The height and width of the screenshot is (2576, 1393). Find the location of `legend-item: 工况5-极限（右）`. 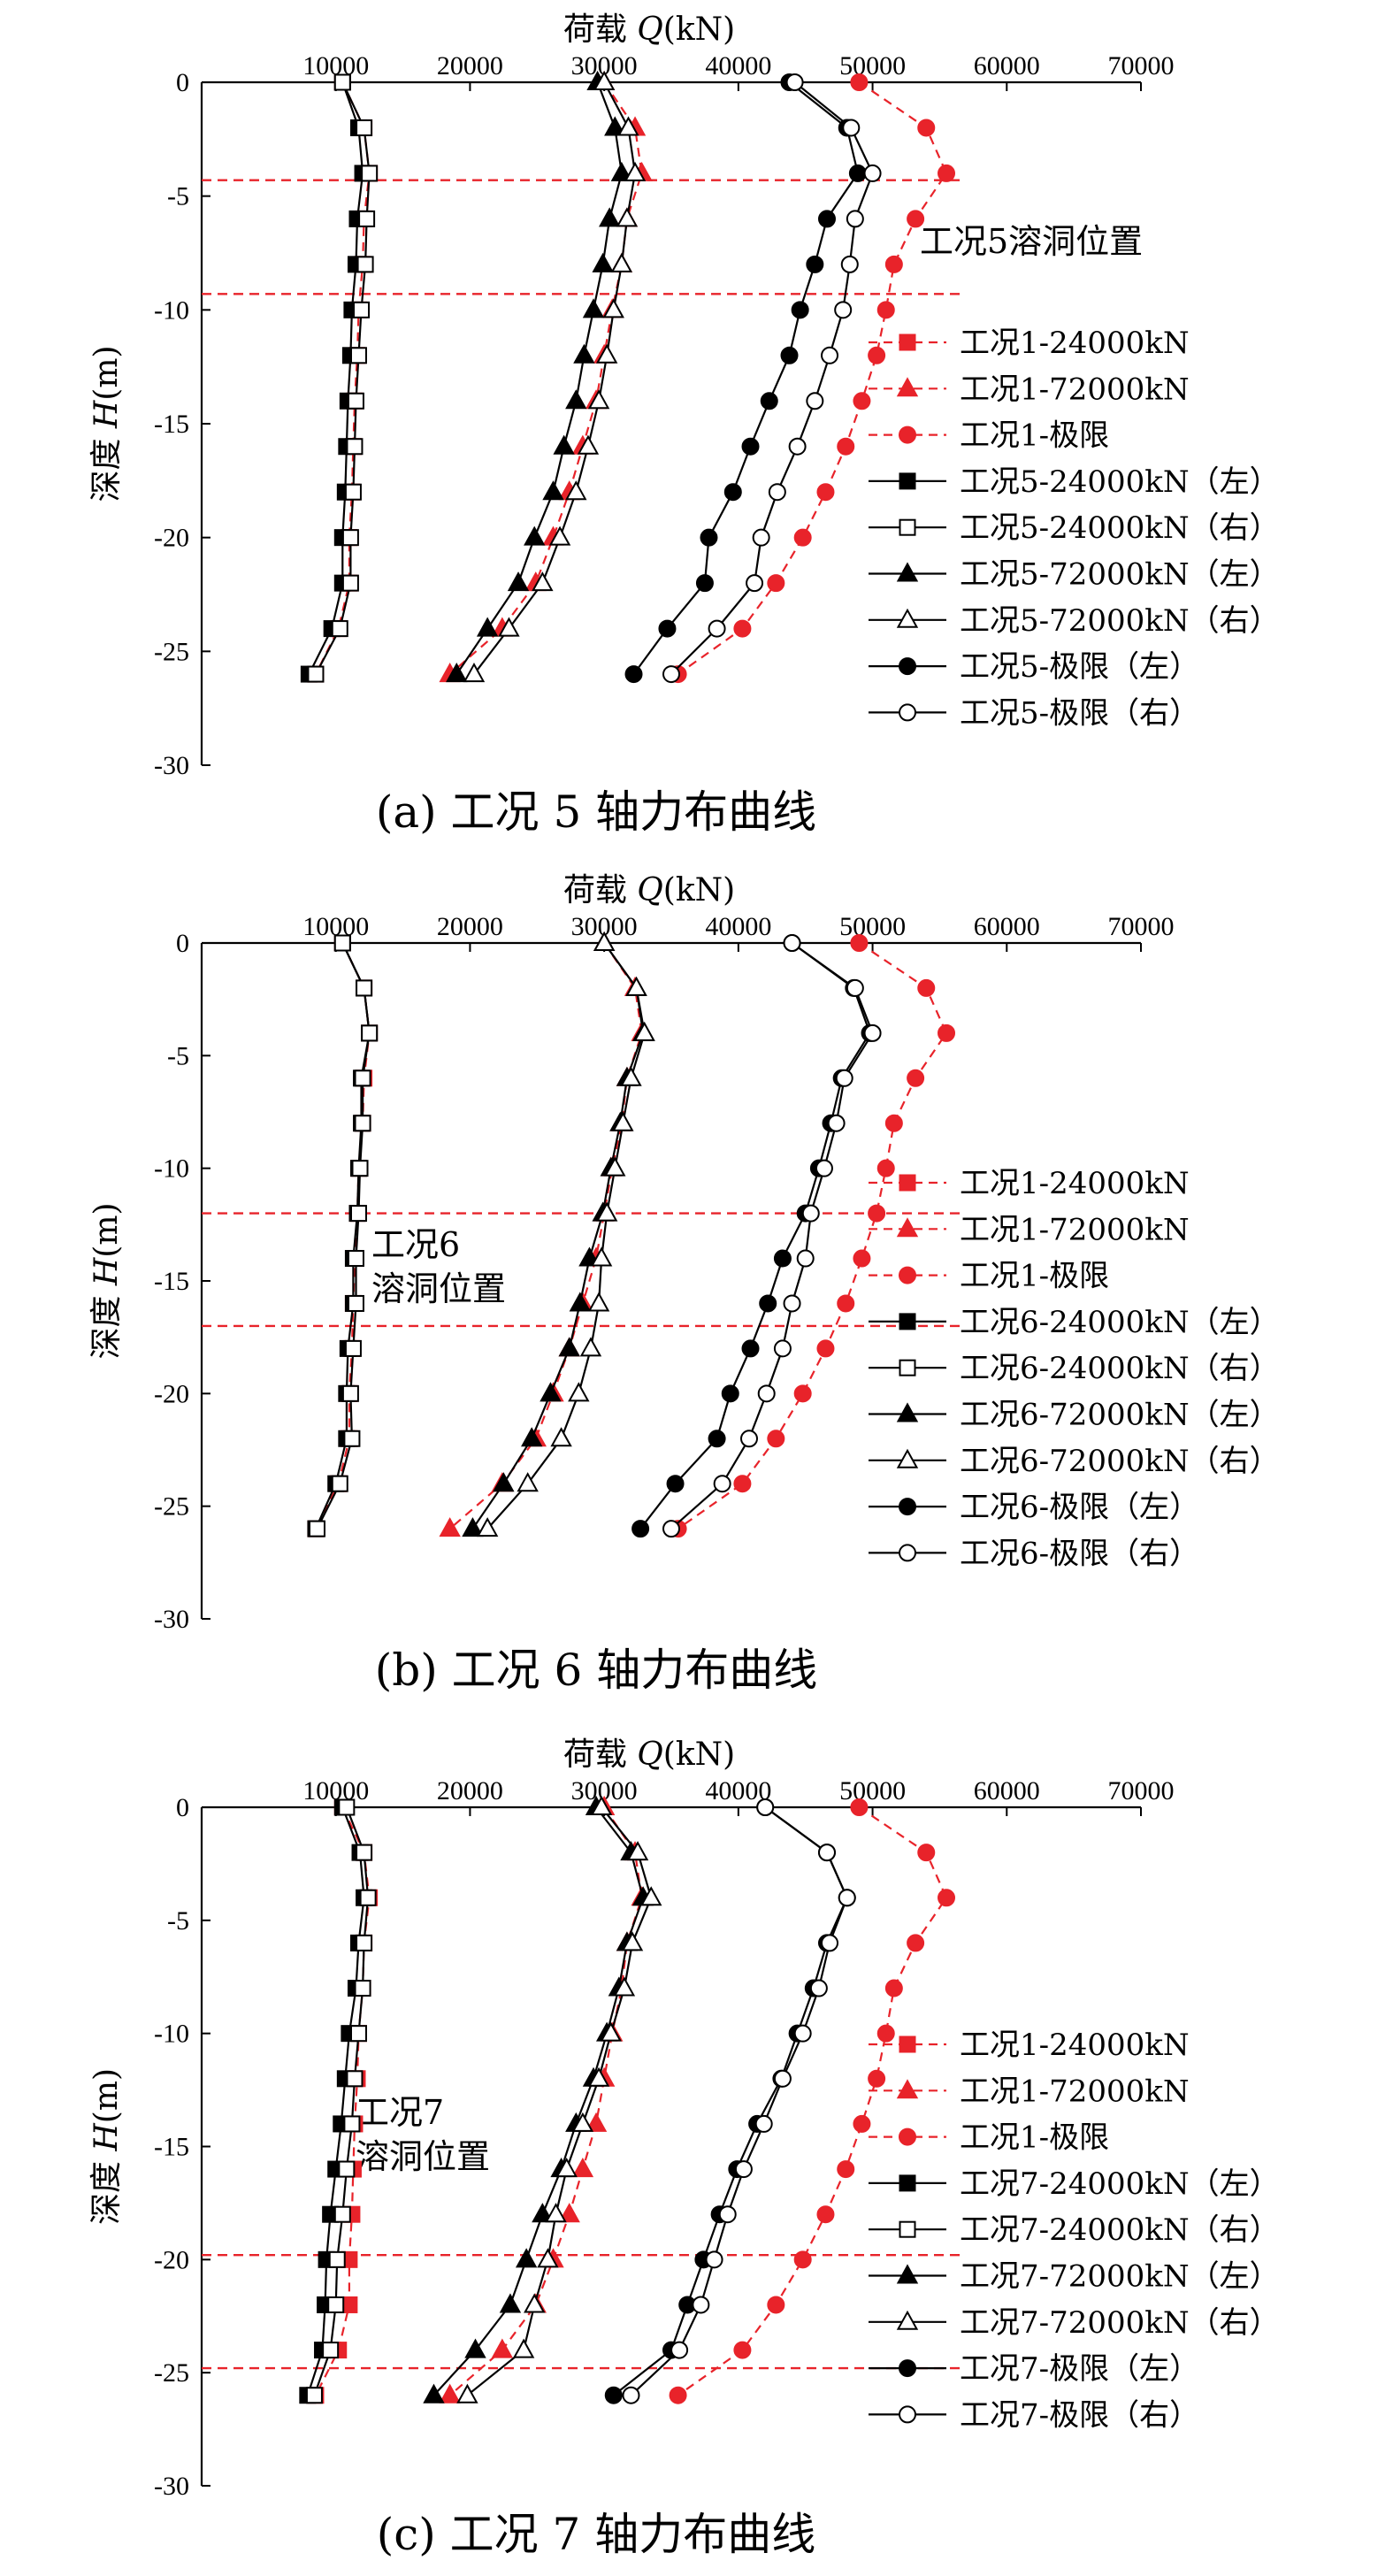

legend-item: 工况5-极限（右） is located at coordinates (1034, 713).